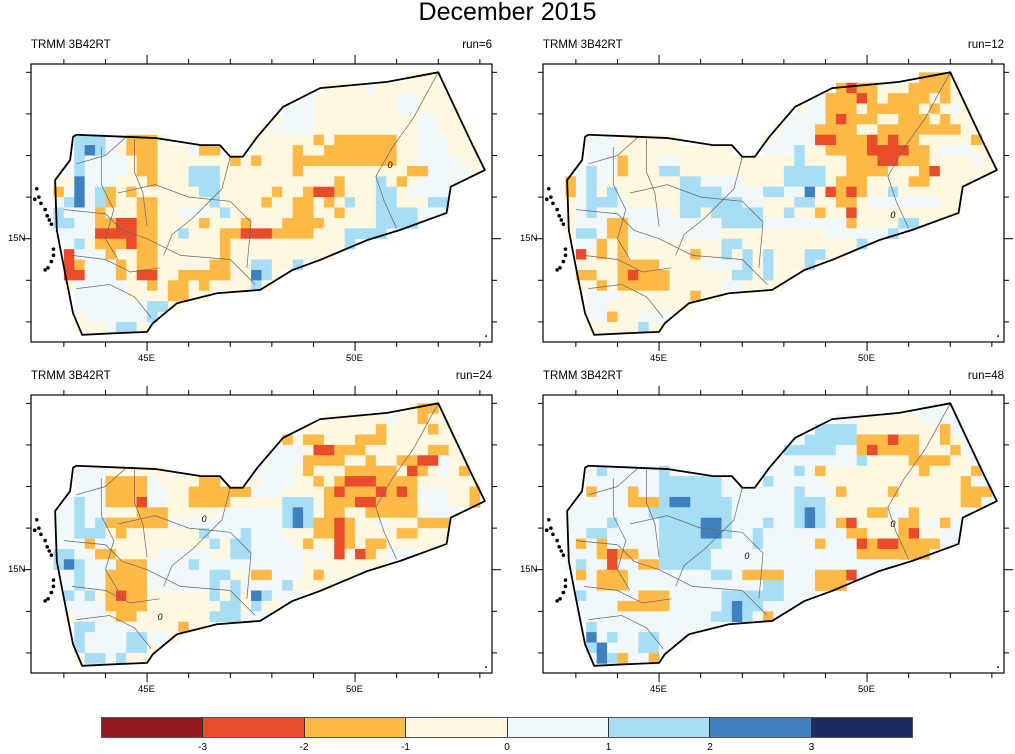 The width and height of the screenshot is (1015, 754). What do you see at coordinates (146, 358) in the screenshot?
I see `lon-label-45e: 45E` at bounding box center [146, 358].